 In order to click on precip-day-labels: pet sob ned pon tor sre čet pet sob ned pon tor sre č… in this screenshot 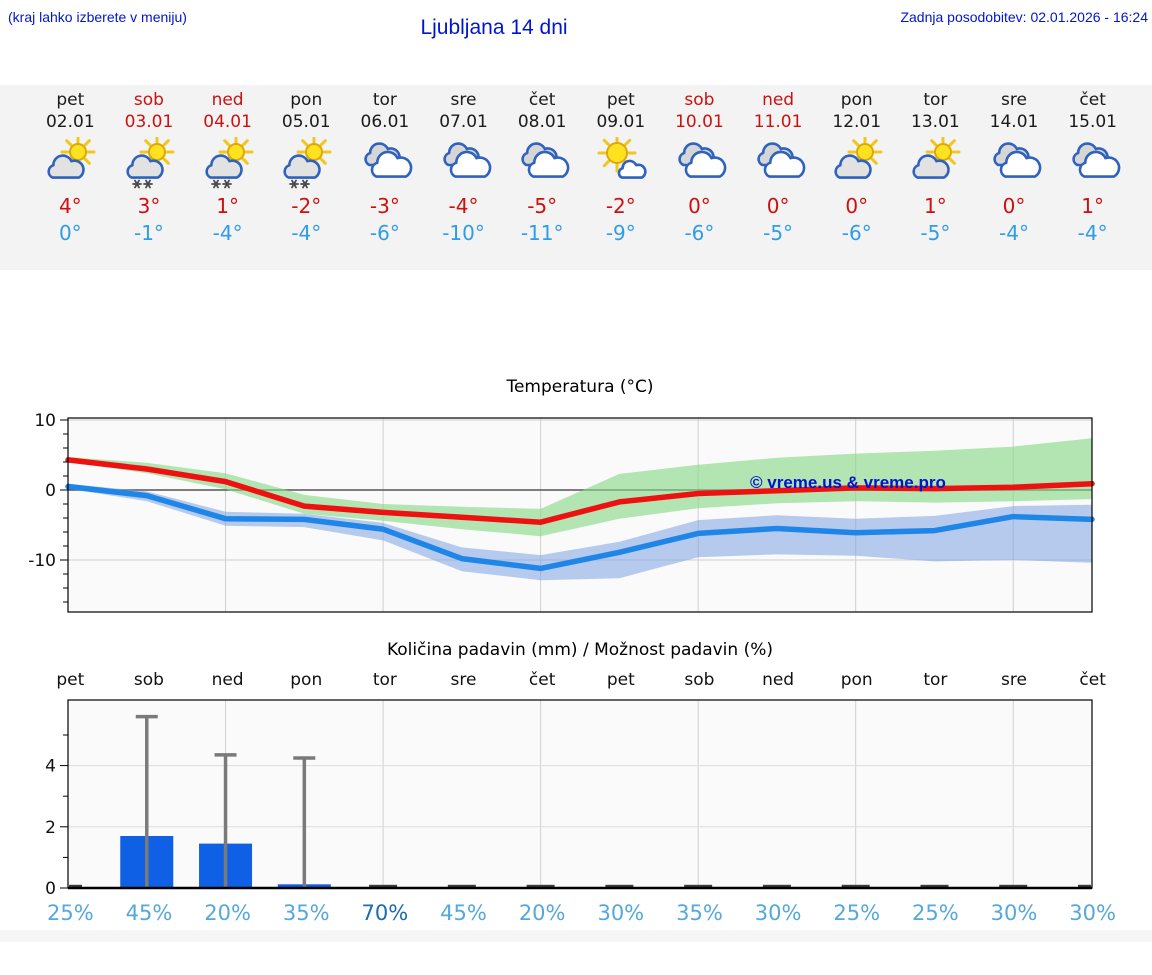, I will do `click(581, 680)`.